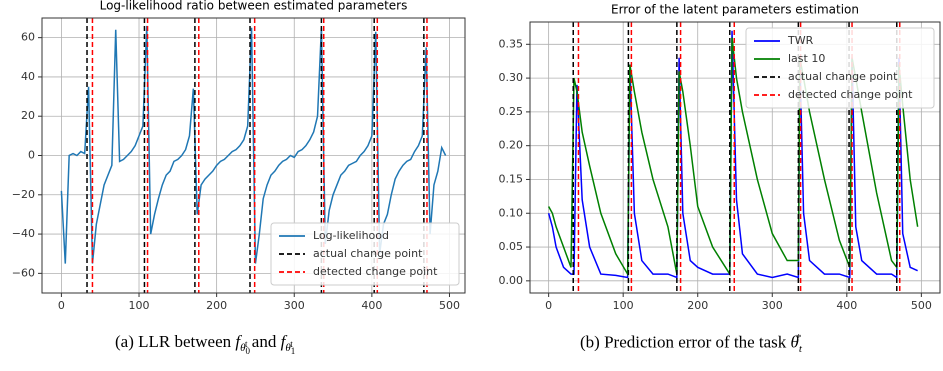 The image size is (943, 371). What do you see at coordinates (293, 351) in the screenshot?
I see `caption-math: 1` at bounding box center [293, 351].